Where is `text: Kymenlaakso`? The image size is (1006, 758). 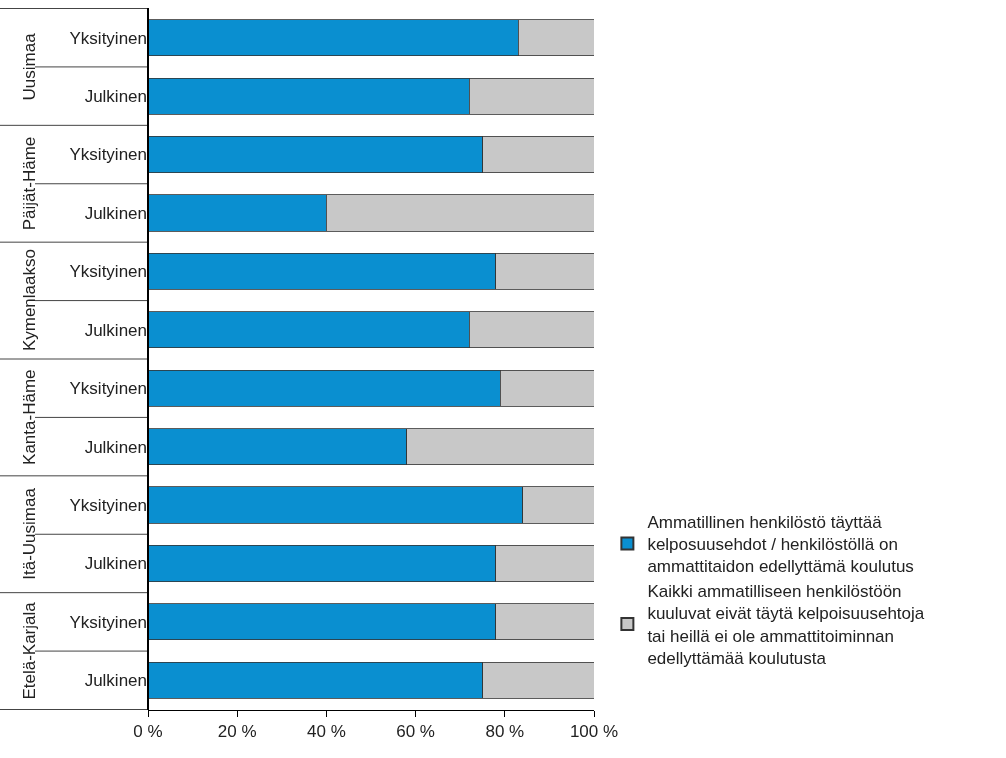
text: Kymenlaakso is located at coordinates (29, 300).